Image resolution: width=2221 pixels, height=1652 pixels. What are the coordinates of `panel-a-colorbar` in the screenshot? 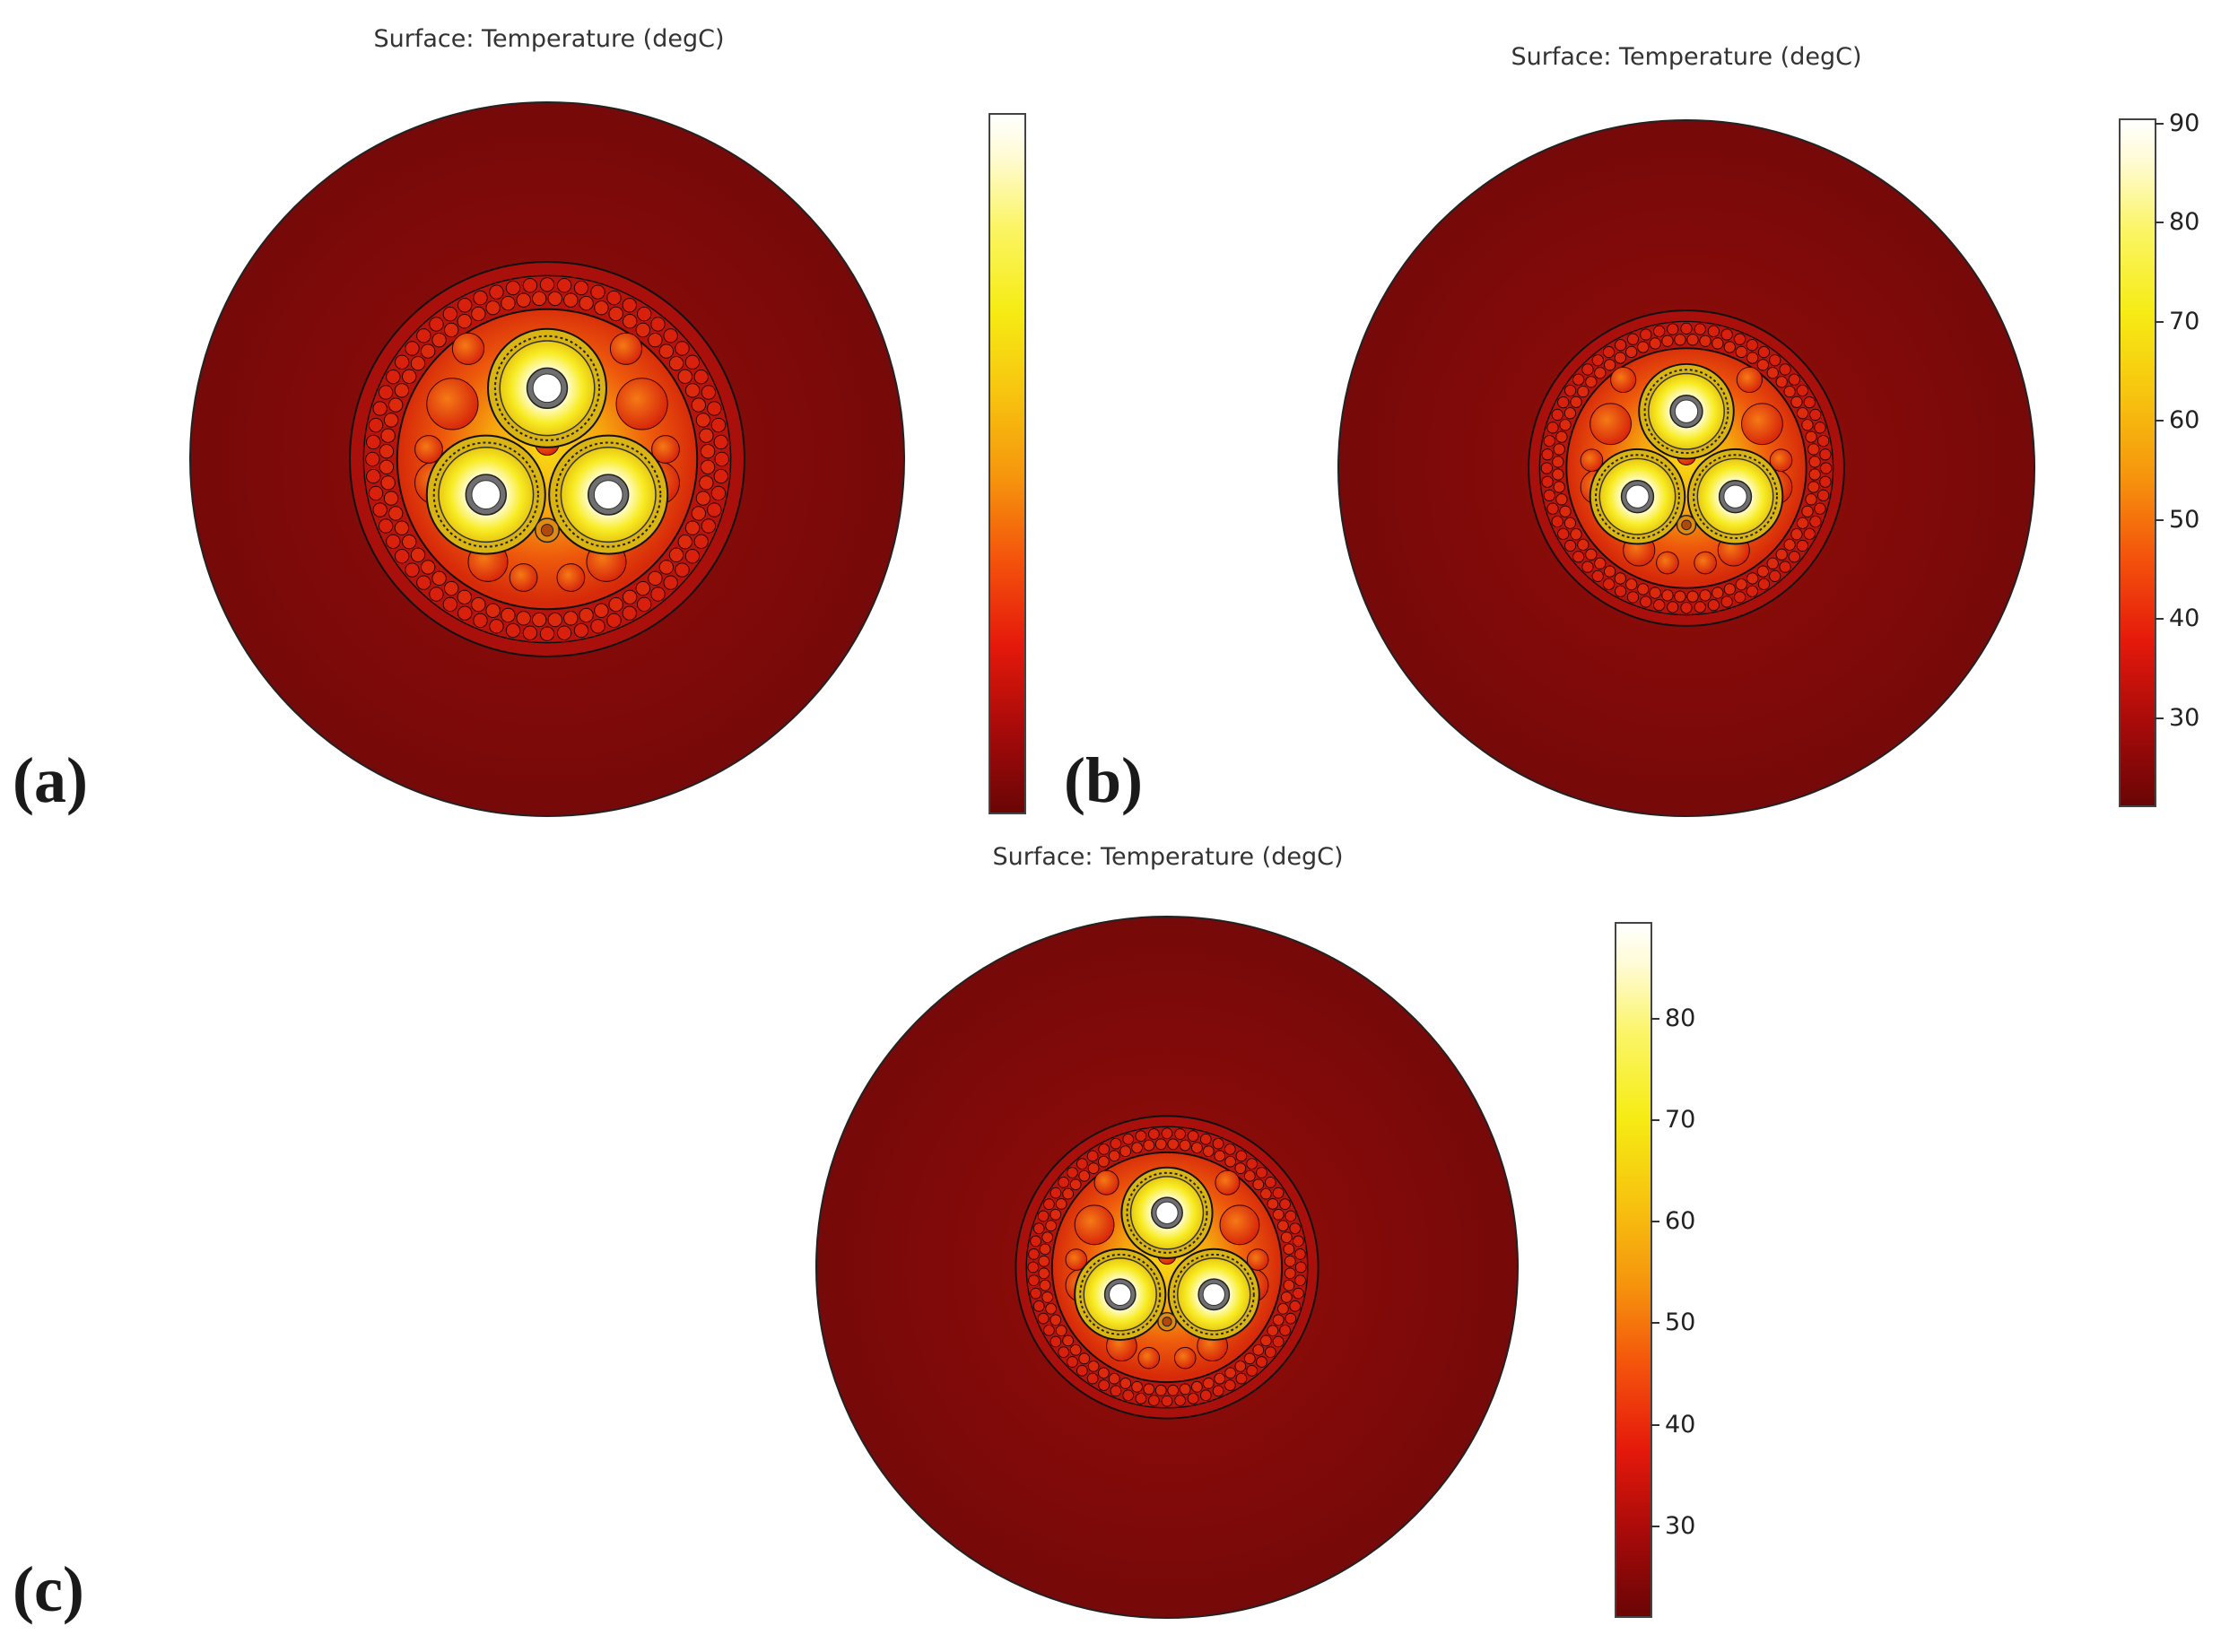 It's located at (1007, 463).